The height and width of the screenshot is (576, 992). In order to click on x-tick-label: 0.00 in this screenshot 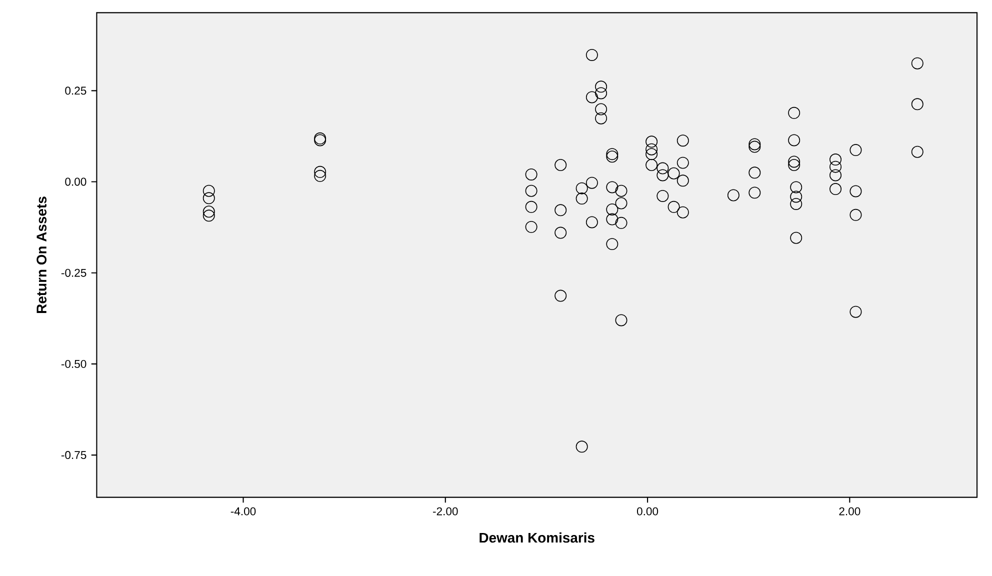, I will do `click(647, 511)`.